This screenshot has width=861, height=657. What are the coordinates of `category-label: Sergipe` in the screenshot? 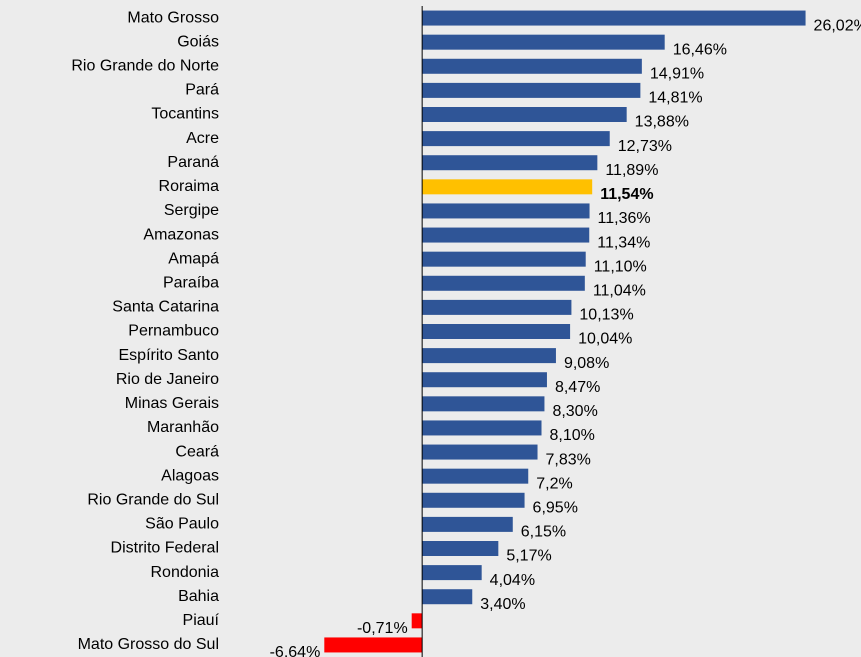 It's located at (191, 210).